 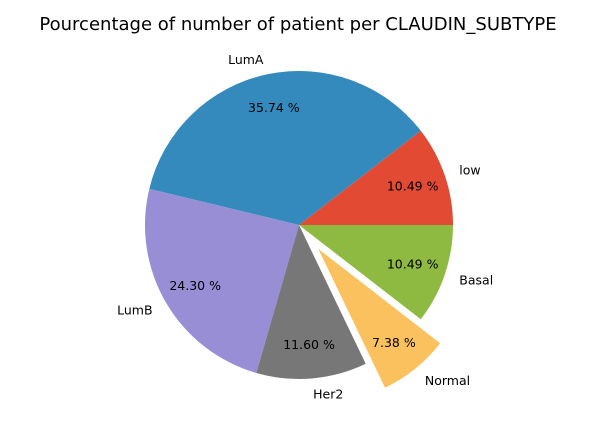 What do you see at coordinates (195, 285) in the screenshot?
I see `pct-label-lumb: 24.30 %` at bounding box center [195, 285].